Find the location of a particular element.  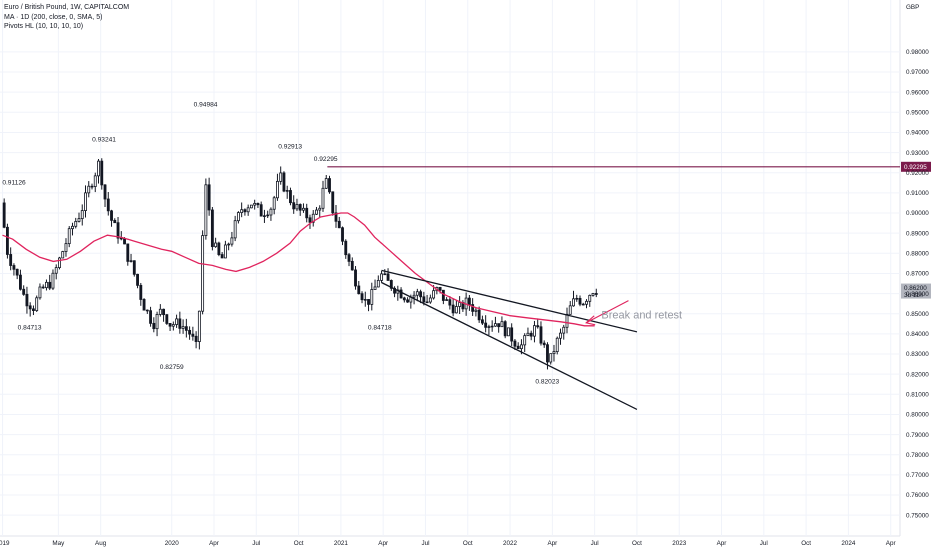

price-tick-label: 0.98000 is located at coordinates (917, 52).